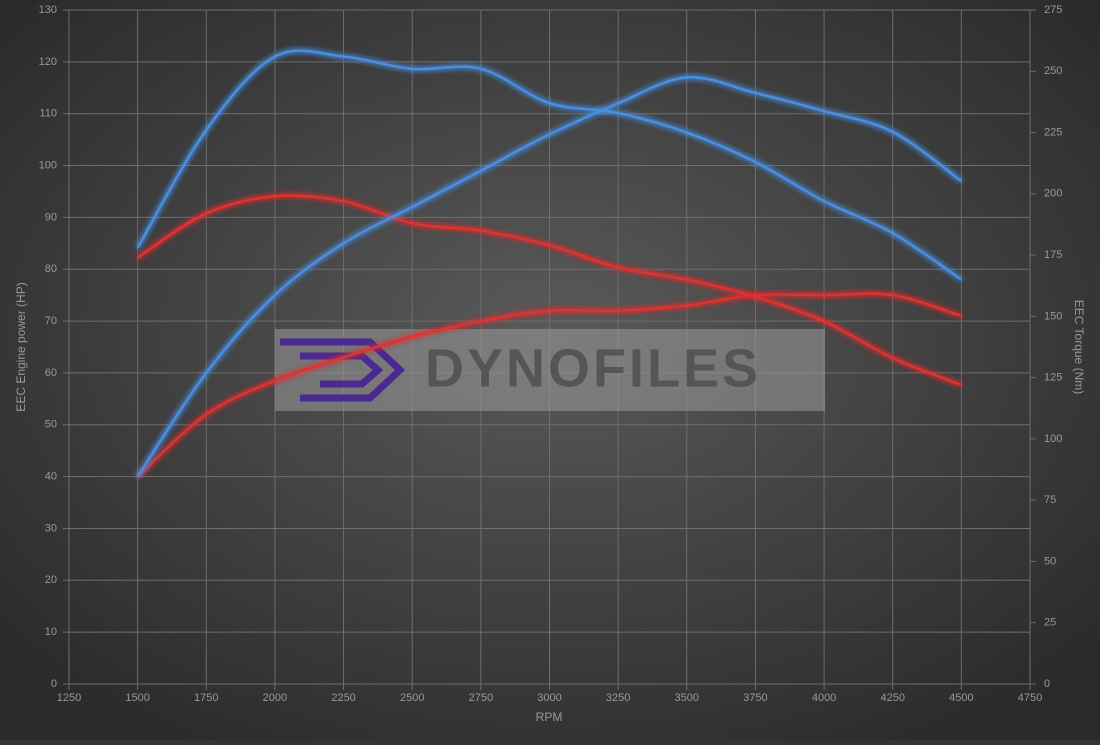 The width and height of the screenshot is (1100, 745). What do you see at coordinates (1053, 316) in the screenshot?
I see `y2-tick-label: 150` at bounding box center [1053, 316].